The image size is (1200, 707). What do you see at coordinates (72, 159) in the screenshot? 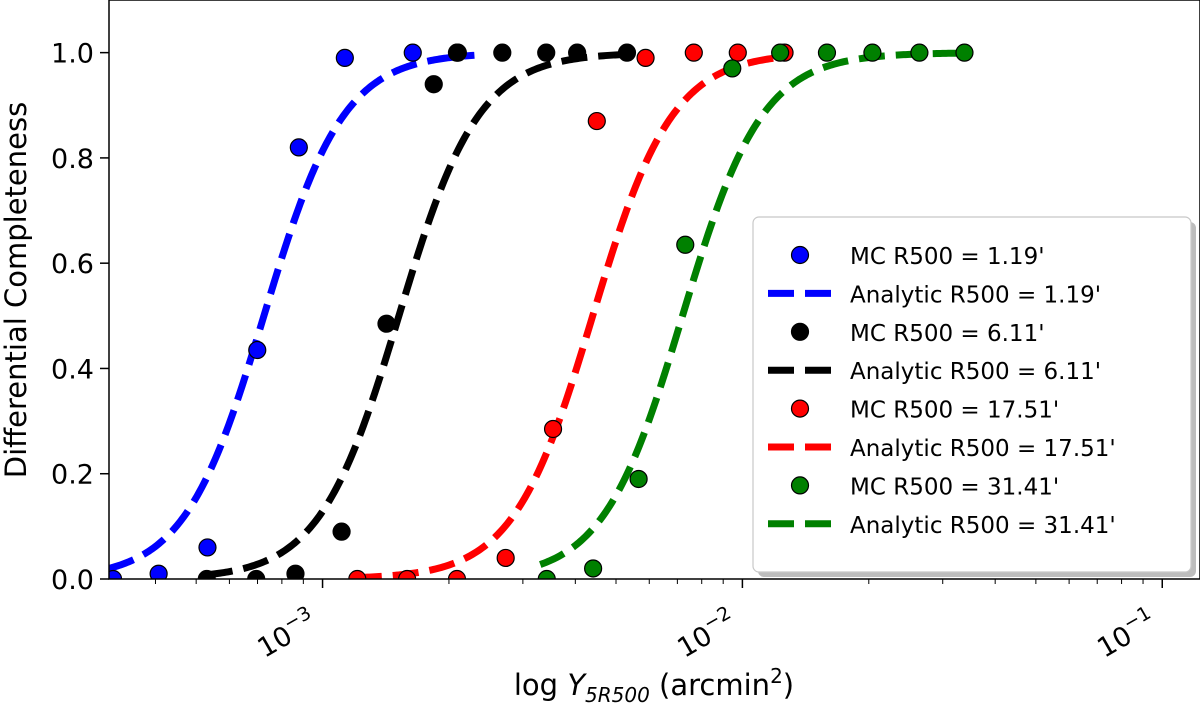
I see `y-tick-label: 0.8` at bounding box center [72, 159].